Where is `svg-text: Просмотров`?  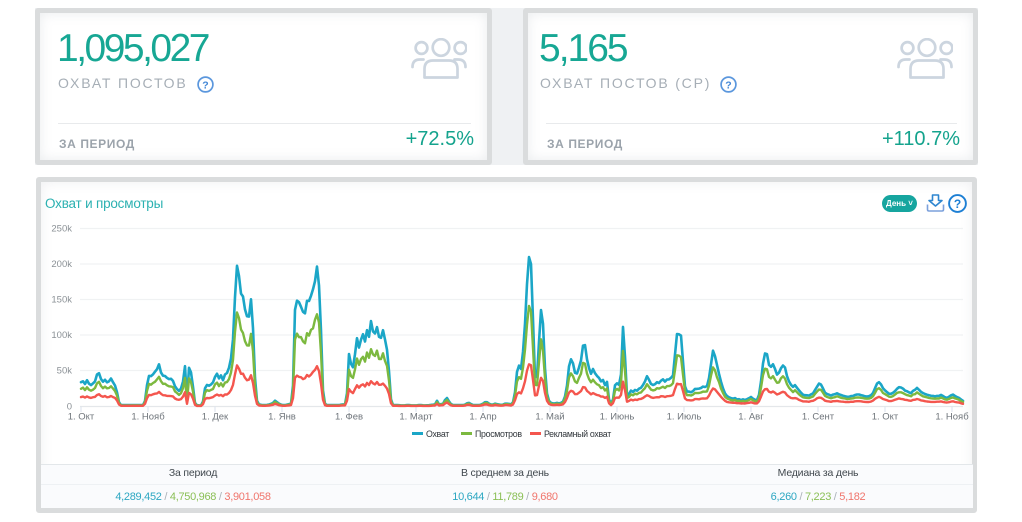 svg-text: Просмотров is located at coordinates (498, 434).